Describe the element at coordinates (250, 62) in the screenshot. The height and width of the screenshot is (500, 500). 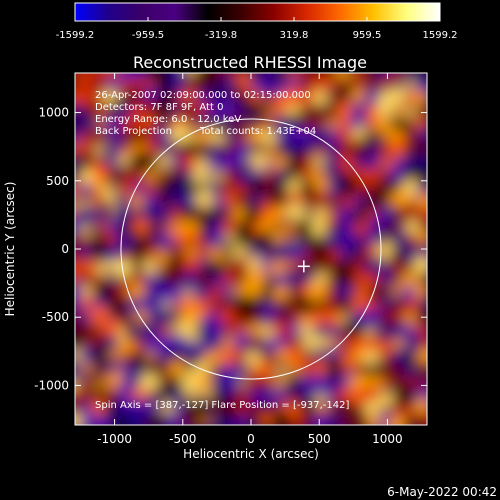
I see `plot-title: Reconstructed RHESSI Image` at that location.